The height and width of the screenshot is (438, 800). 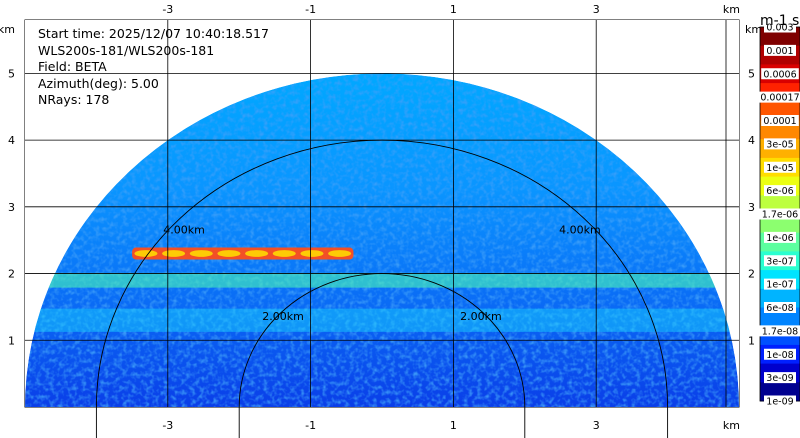 What do you see at coordinates (167, 425) in the screenshot?
I see `x-tick-bottom: -3` at bounding box center [167, 425].